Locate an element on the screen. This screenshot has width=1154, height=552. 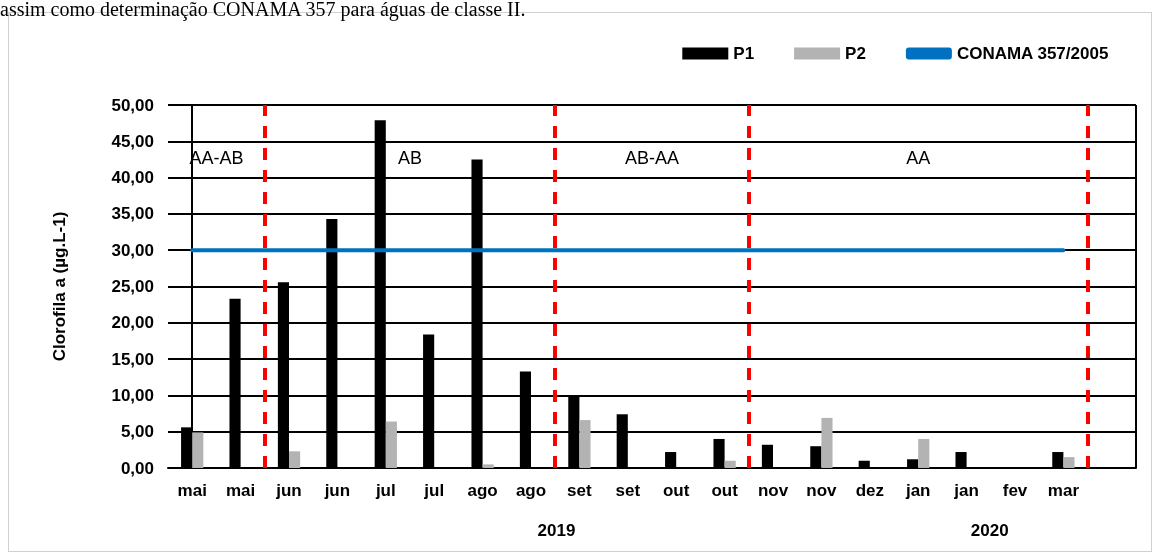
text: 2019 is located at coordinates (556, 530).